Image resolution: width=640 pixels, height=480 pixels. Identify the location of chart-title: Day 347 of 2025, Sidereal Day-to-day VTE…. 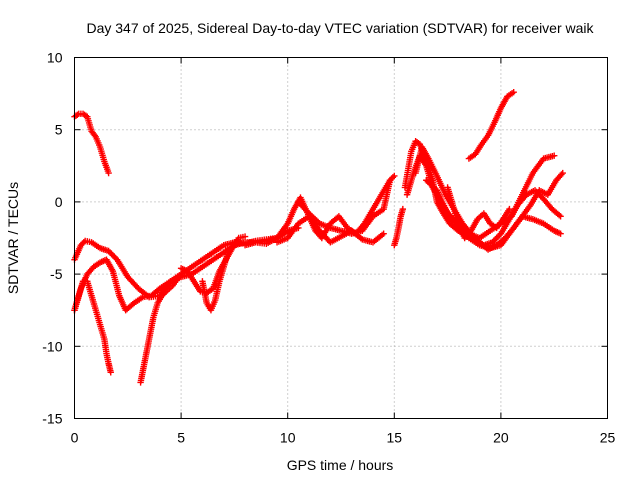
(340, 28).